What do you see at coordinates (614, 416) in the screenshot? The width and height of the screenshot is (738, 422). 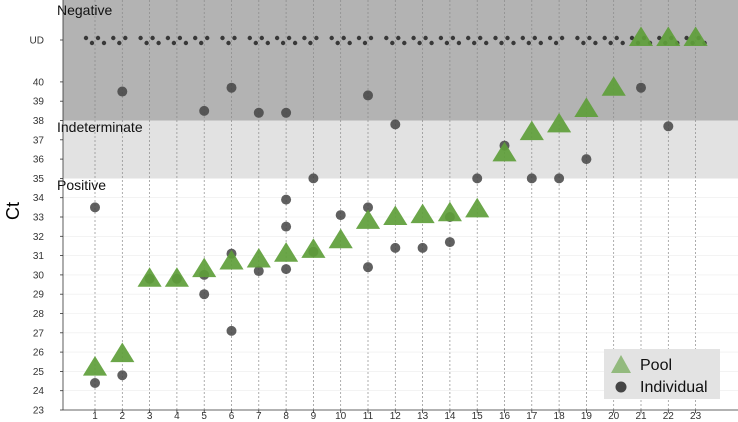 I see `x-tick-label: 20` at bounding box center [614, 416].